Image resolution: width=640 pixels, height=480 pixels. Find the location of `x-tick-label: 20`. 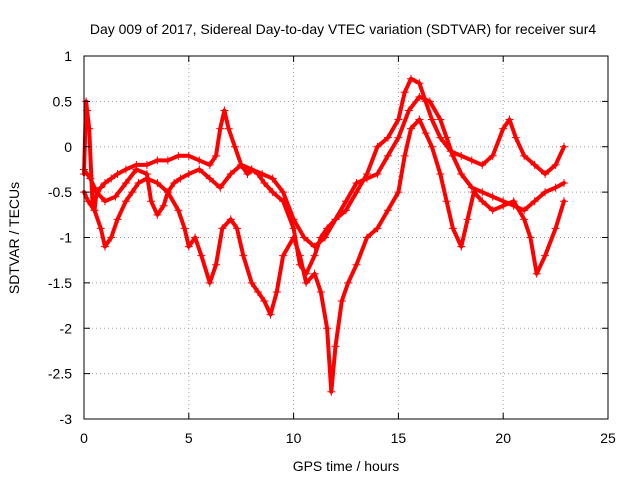

x-tick-label: 20 is located at coordinates (503, 438).